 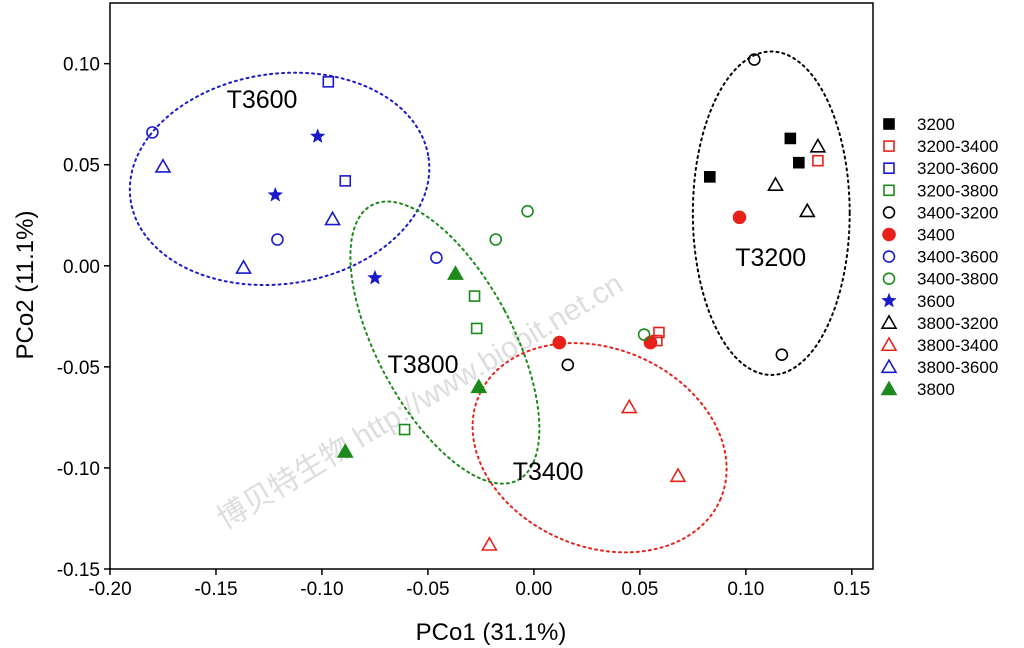 I want to click on y-tick-label: -0.05, so click(x=78, y=368).